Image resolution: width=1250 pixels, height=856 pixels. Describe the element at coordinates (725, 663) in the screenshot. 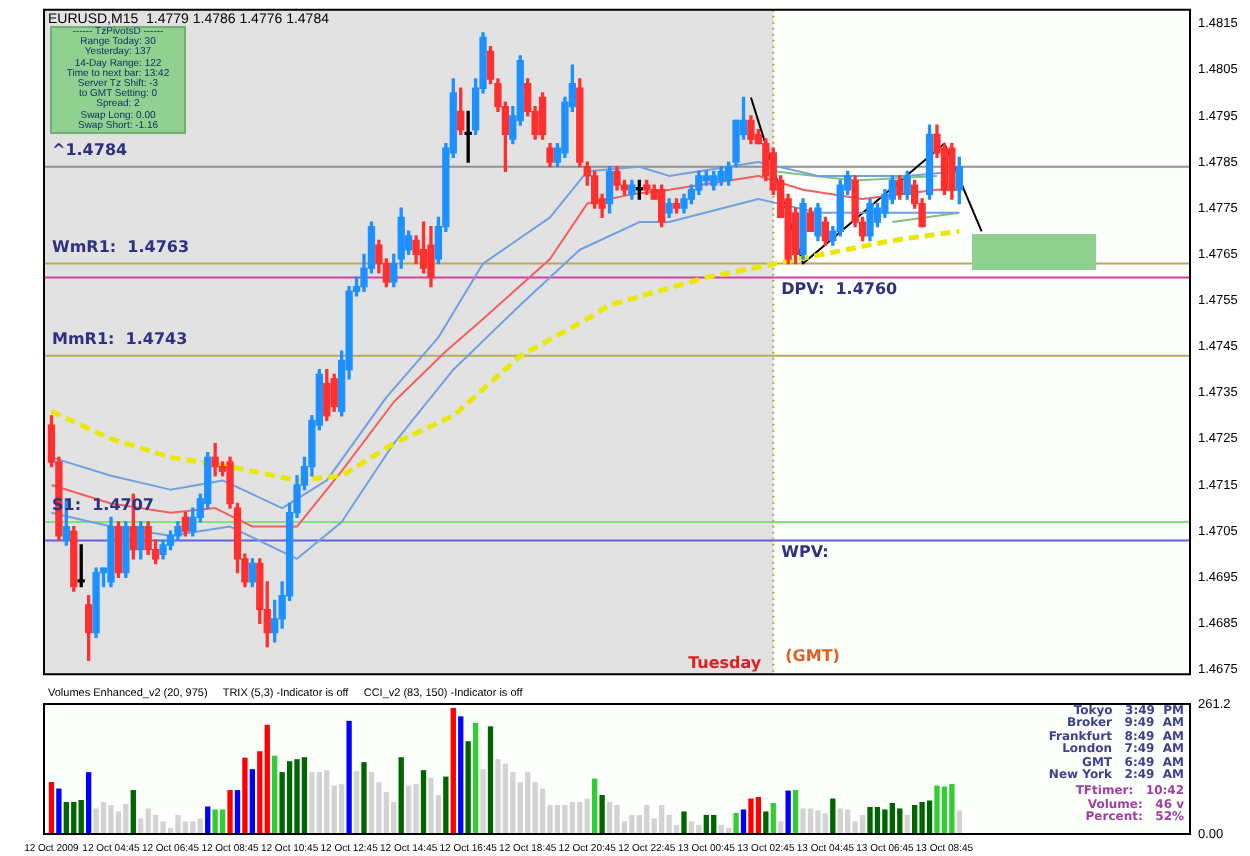

I see `ref-line-label: Tuesday` at that location.